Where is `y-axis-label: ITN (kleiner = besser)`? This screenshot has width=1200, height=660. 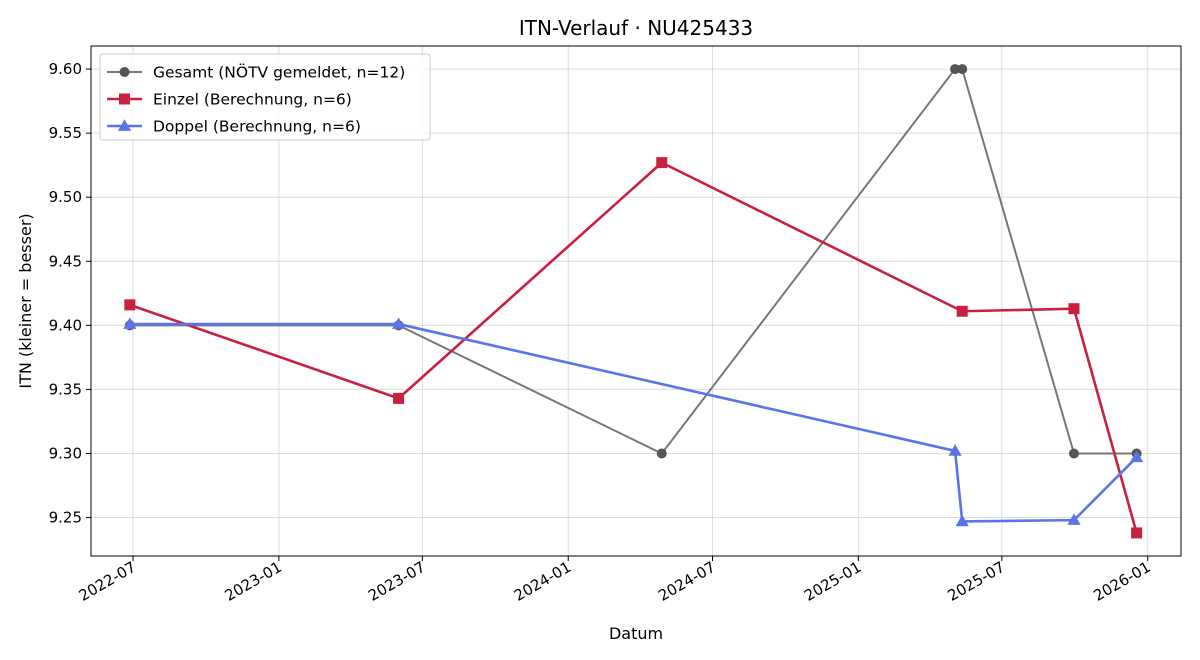 y-axis-label: ITN (kleiner = besser) is located at coordinates (25, 300).